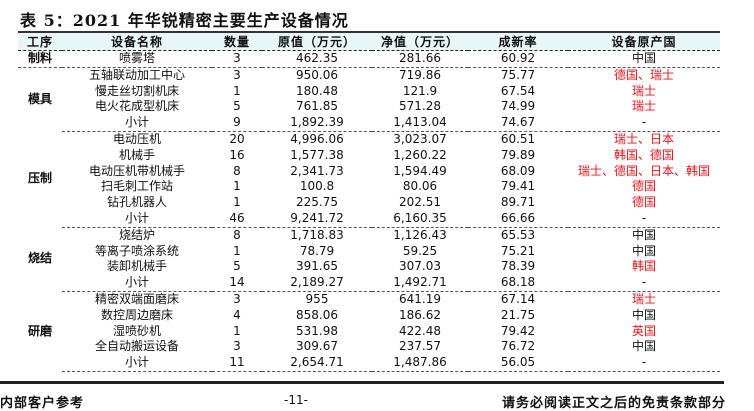 The image size is (754, 411). I want to click on equipment-name-cell: 电动压机带机械手, so click(136, 170).